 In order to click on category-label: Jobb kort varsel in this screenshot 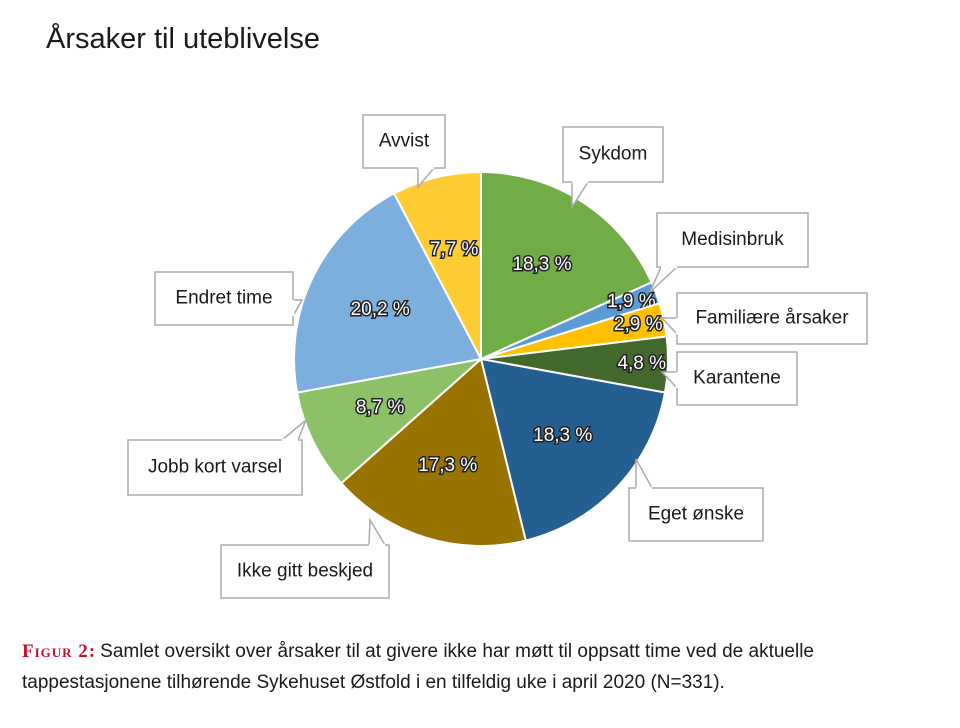, I will do `click(215, 467)`.